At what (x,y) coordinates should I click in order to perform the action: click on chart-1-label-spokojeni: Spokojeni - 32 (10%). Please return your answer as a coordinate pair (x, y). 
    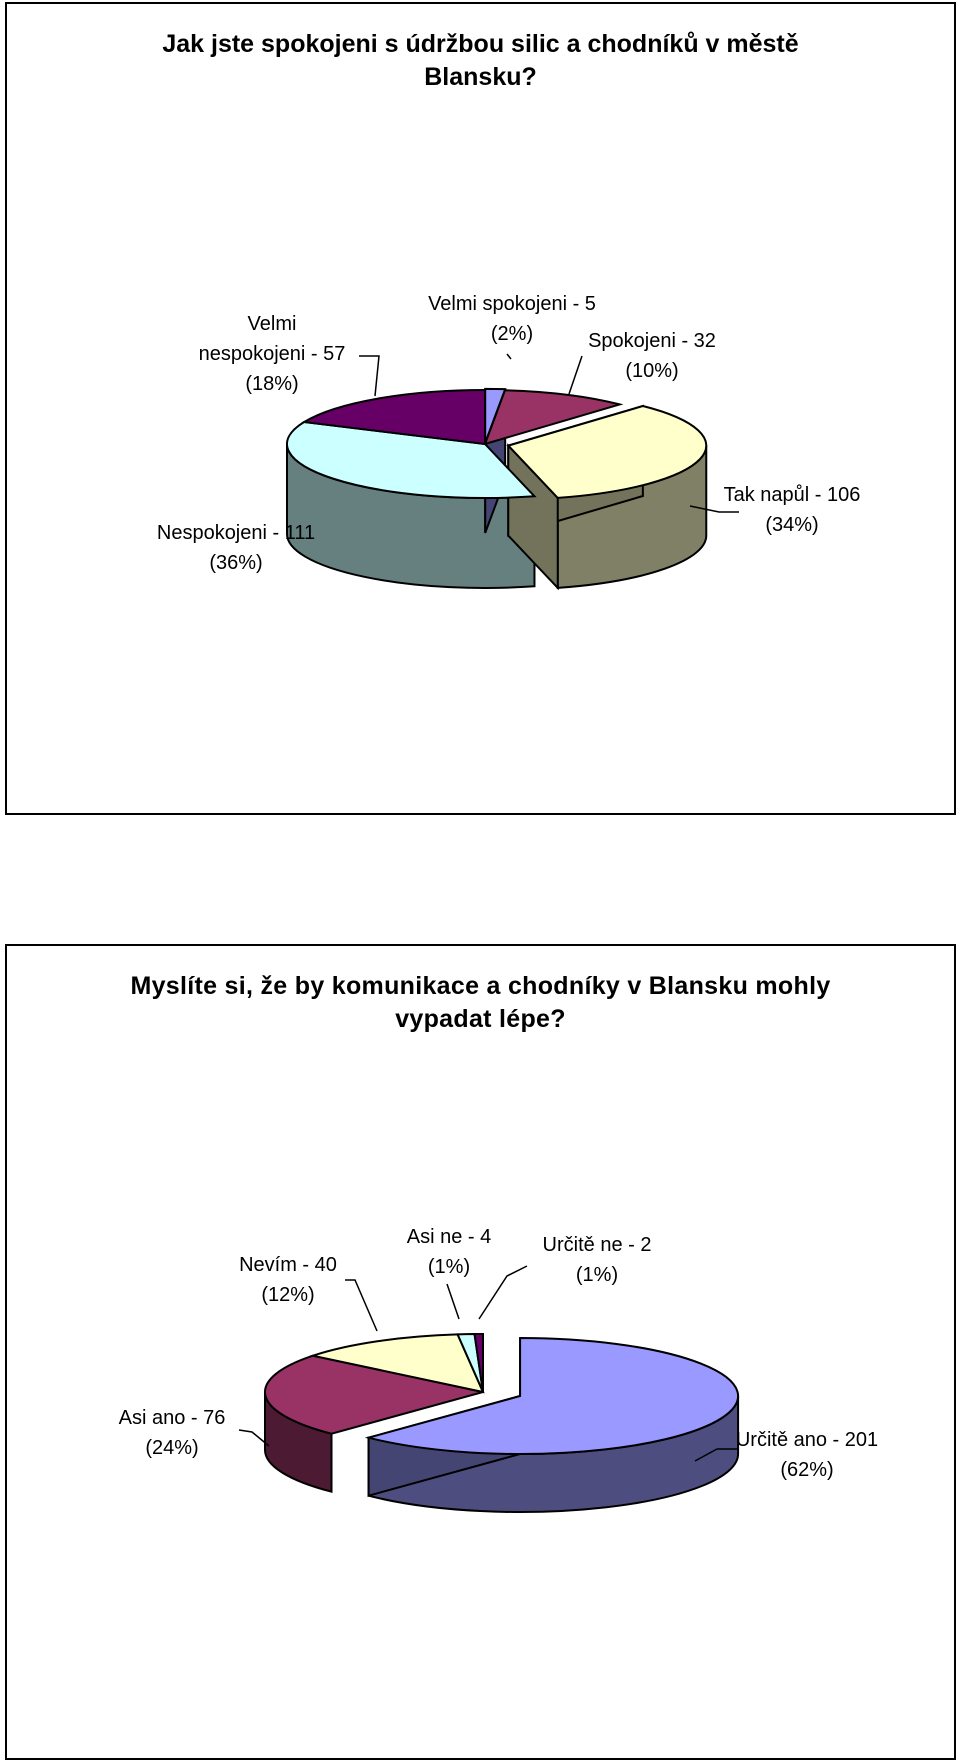
    Looking at the image, I should click on (652, 356).